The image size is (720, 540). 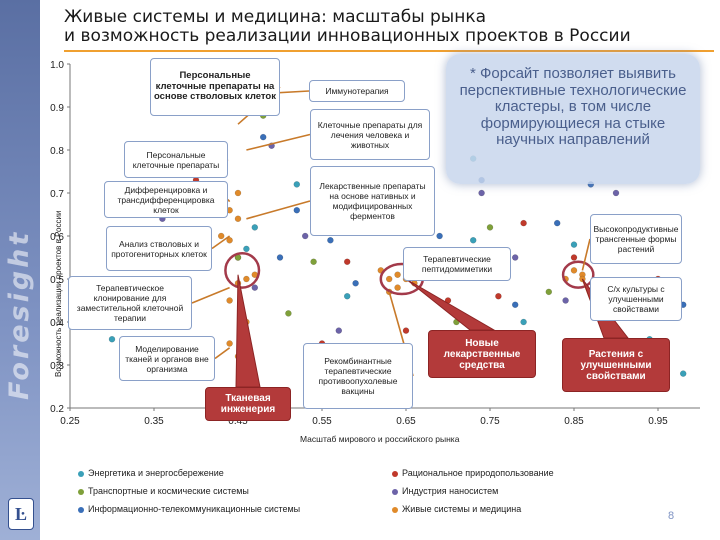 What do you see at coordinates (450, 491) in the screenshot?
I see `legend-label: Индустрия наносистем` at bounding box center [450, 491].